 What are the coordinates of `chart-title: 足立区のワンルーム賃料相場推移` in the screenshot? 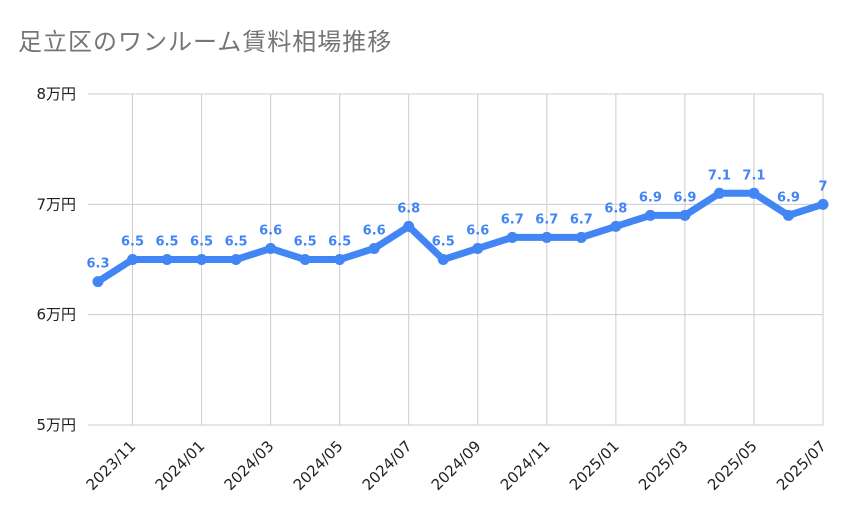 It's located at (205, 42).